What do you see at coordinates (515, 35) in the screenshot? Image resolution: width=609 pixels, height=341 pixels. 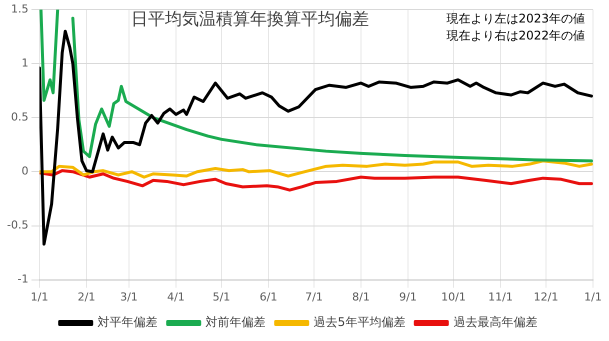 I see `annotation: 現在より右は2022年の値` at bounding box center [515, 35].